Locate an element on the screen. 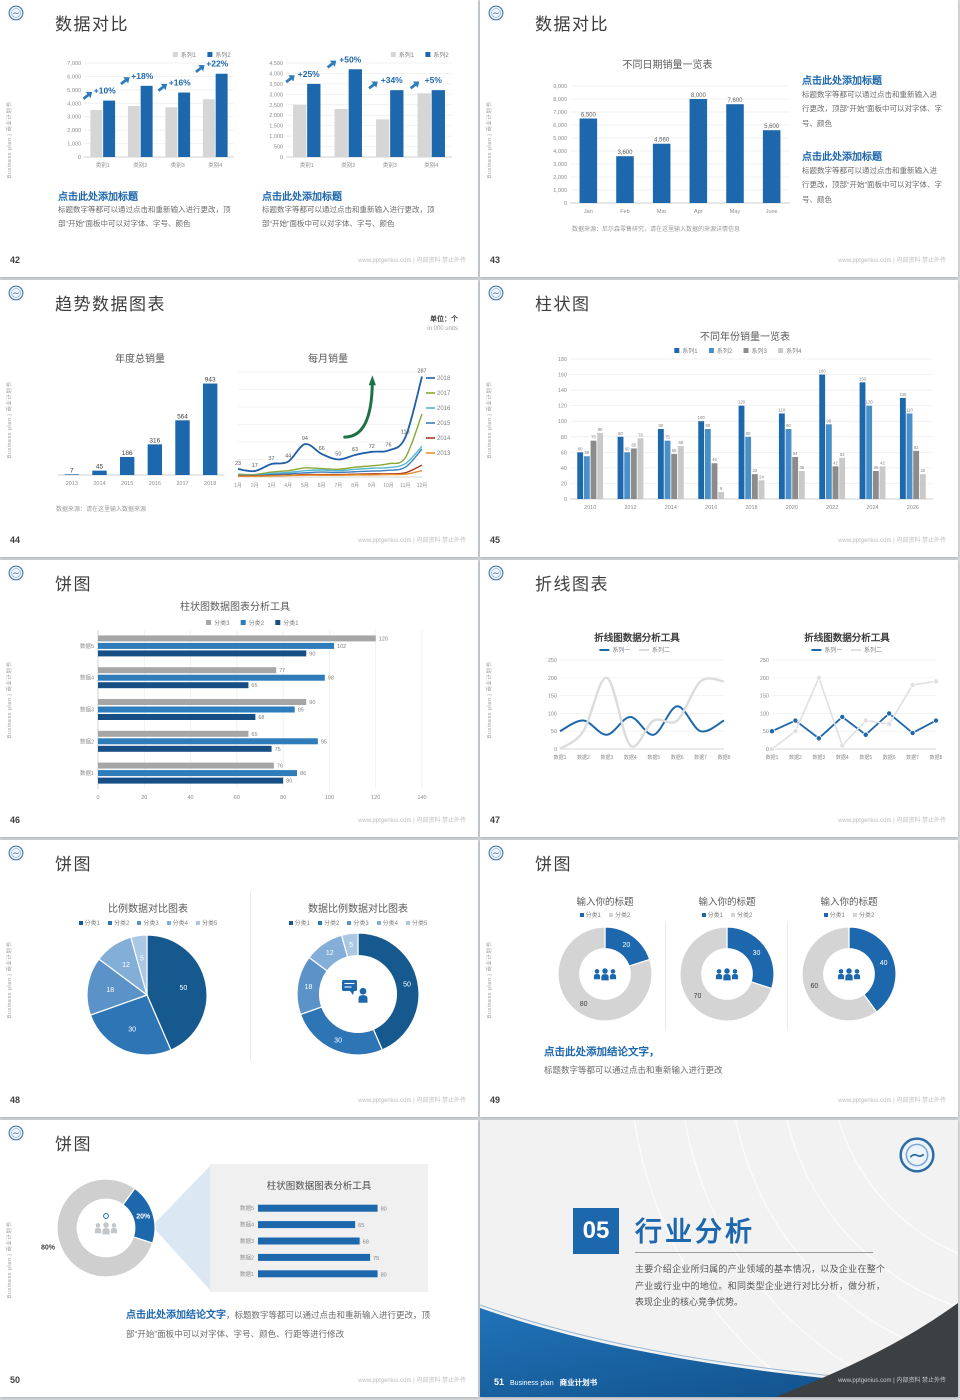 This screenshot has height=1400, width=960. svg-text: 54 is located at coordinates (795, 453).